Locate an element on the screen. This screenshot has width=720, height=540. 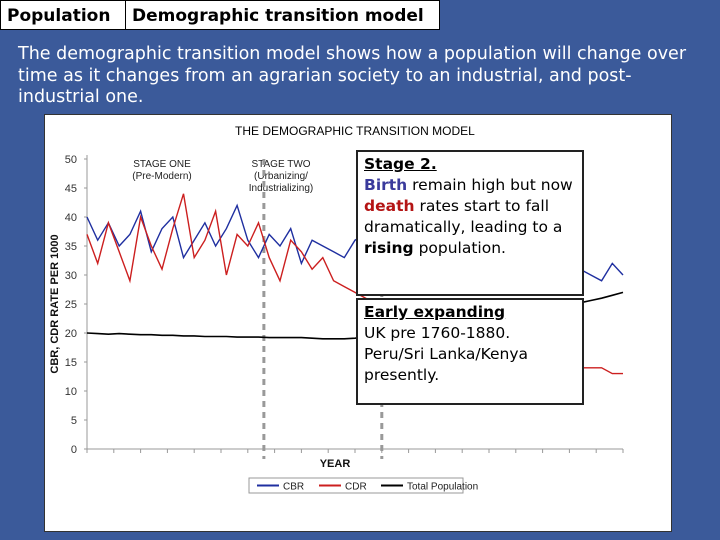
y-tick-label: 10 is located at coordinates (71, 392).